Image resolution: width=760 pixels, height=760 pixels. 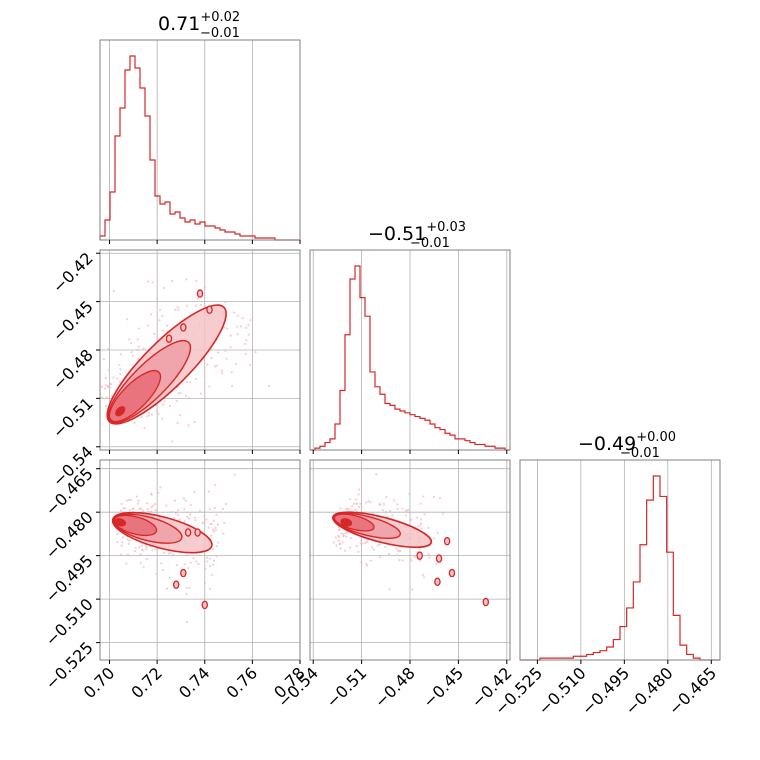 I want to click on title-1-plus: +0.03, so click(x=446, y=227).